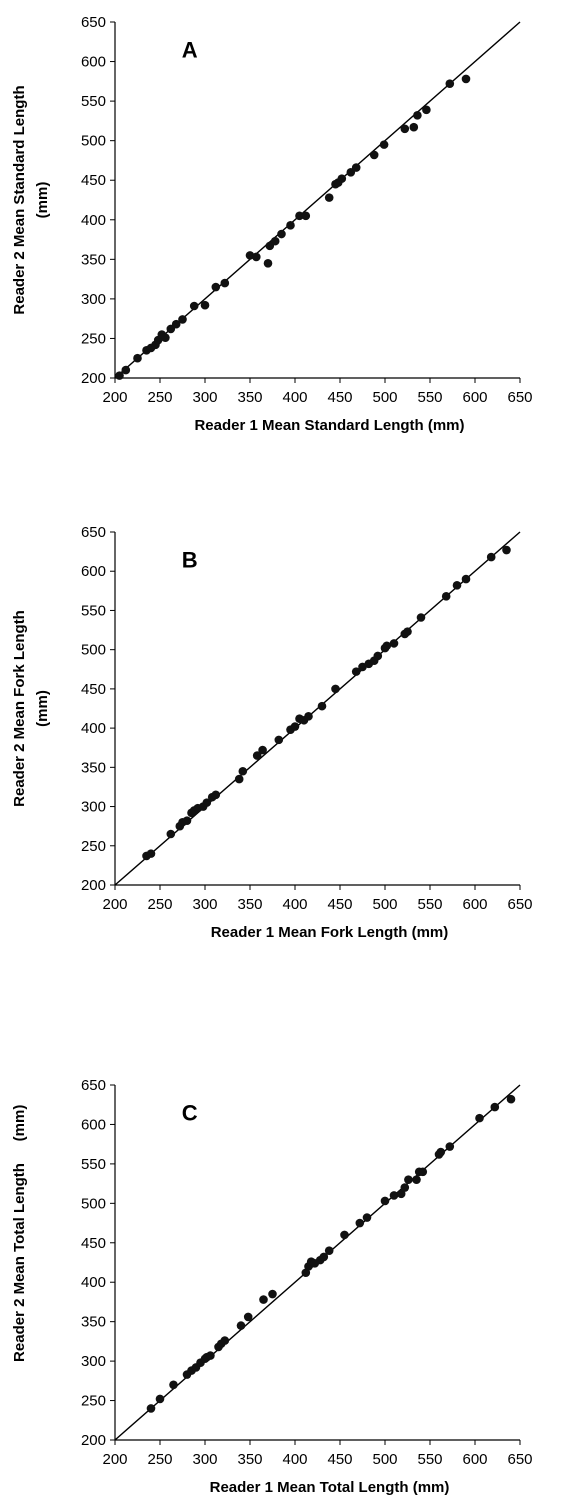 The image size is (573, 1495). Describe the element at coordinates (190, 559) in the screenshot. I see `panel-label: B` at that location.